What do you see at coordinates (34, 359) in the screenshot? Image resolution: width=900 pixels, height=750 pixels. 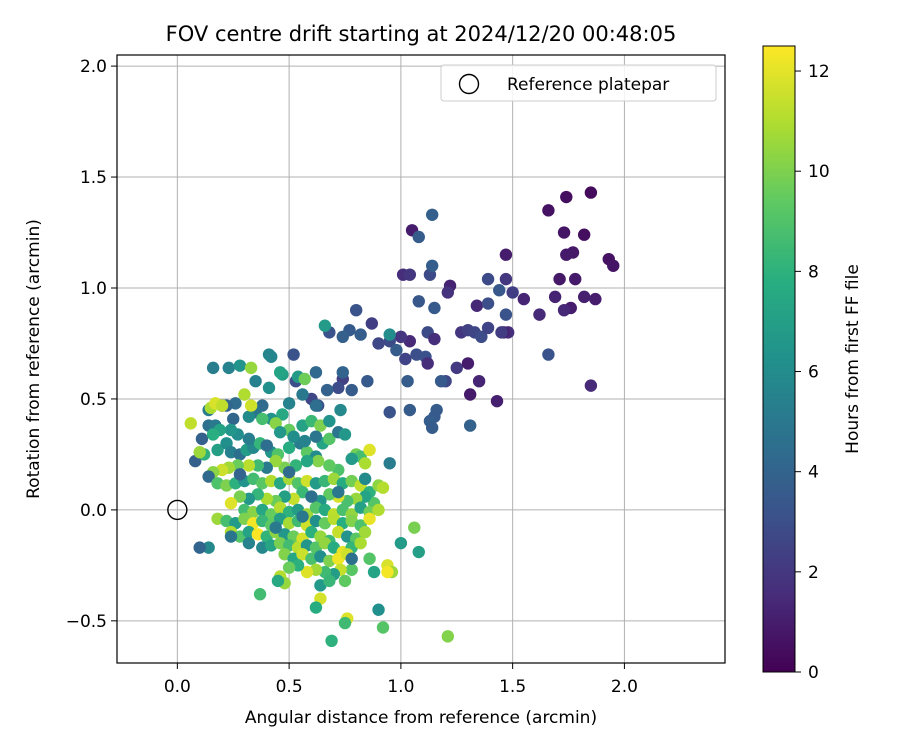 I see `y-axis-label: Rotation from reference (arcmin)` at bounding box center [34, 359].